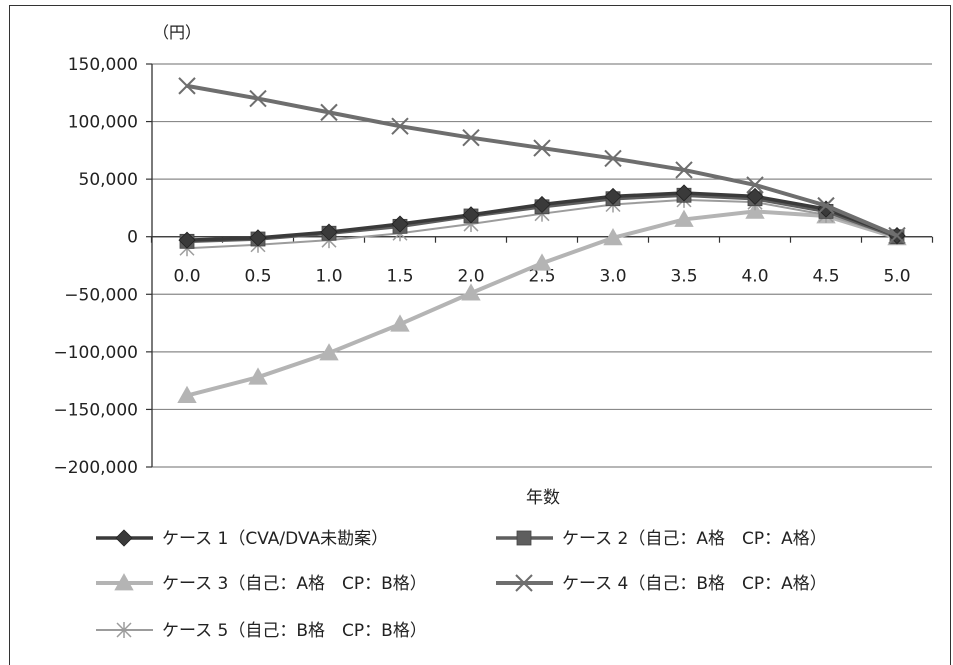 The width and height of the screenshot is (953, 665). Describe the element at coordinates (294, 584) in the screenshot. I see `legend-label: ケース 3（自己：A格 CP：B格）` at that location.